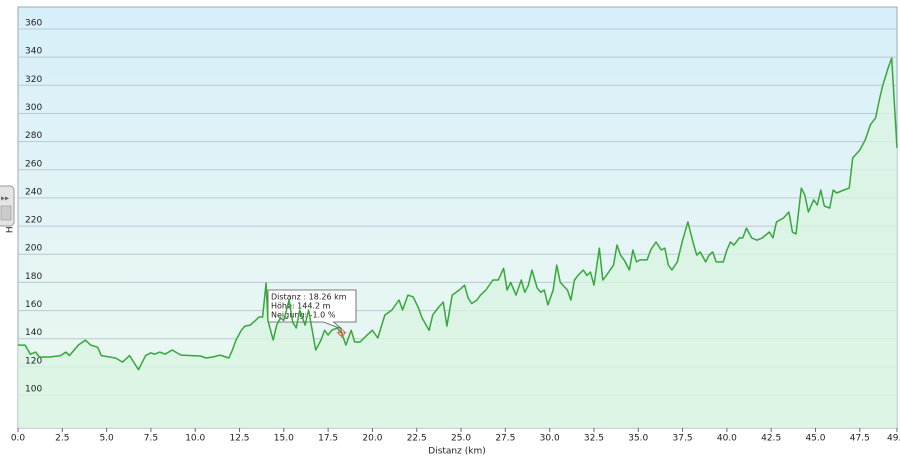  I want to click on tooltip-box, so click(312, 309).